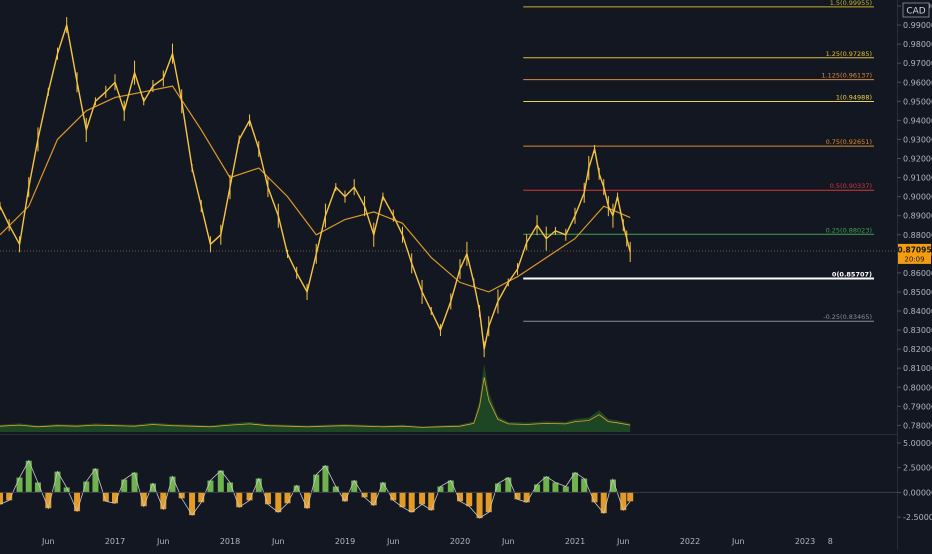  Describe the element at coordinates (851, 186) in the screenshot. I see `fib-level-label: 0.5(0.90337)` at that location.